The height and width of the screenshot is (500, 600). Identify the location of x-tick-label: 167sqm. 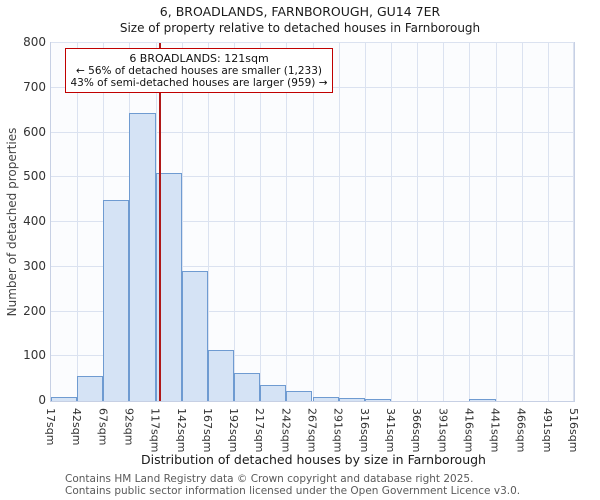
(207, 430).